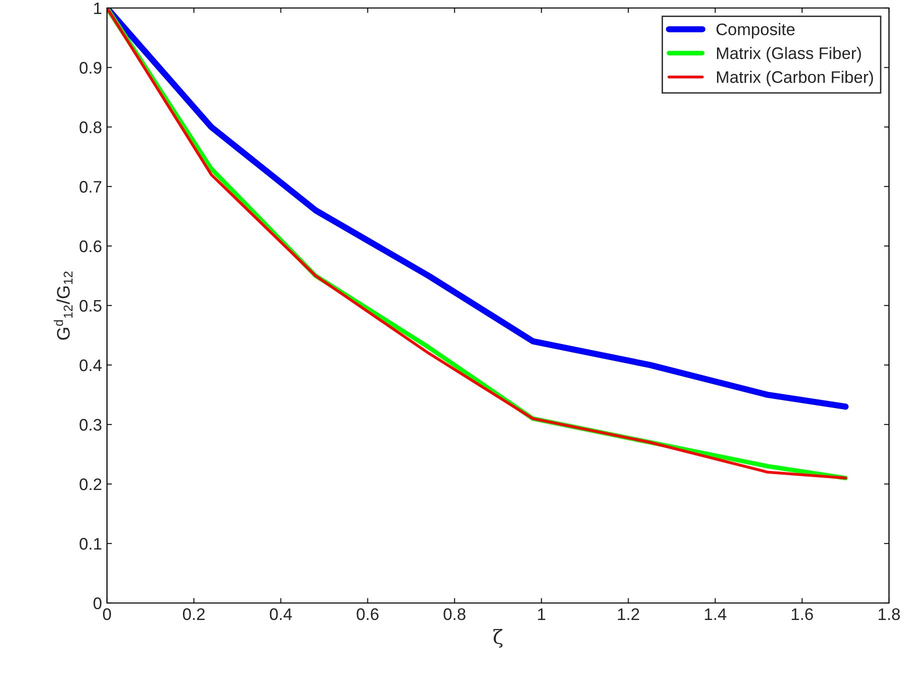 This screenshot has height=698, width=904. Describe the element at coordinates (91, 424) in the screenshot. I see `y-tick-label: 0.3` at that location.